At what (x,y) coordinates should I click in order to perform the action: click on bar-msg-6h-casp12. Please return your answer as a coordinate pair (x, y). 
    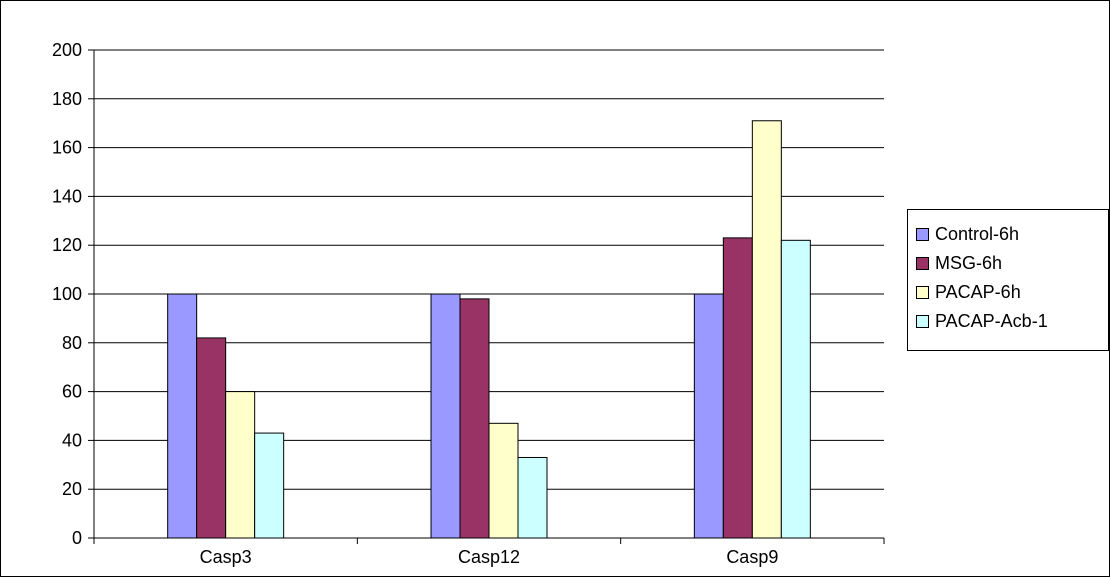
    Looking at the image, I should click on (474, 418).